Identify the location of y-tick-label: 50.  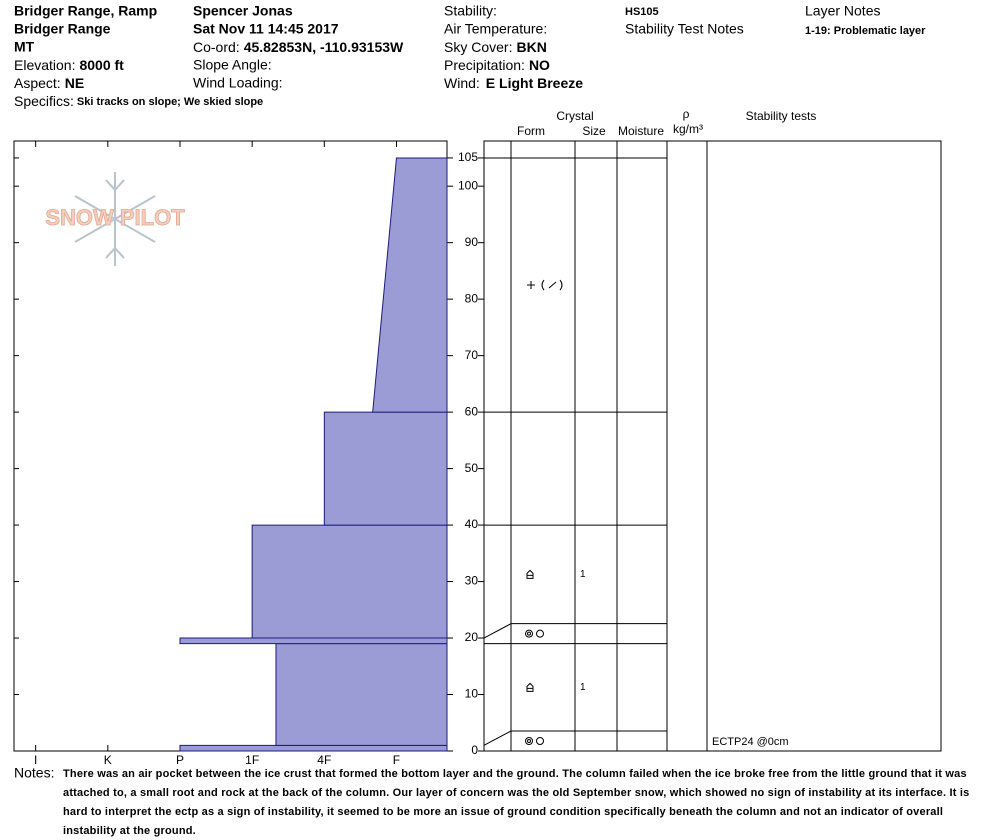
(472, 468).